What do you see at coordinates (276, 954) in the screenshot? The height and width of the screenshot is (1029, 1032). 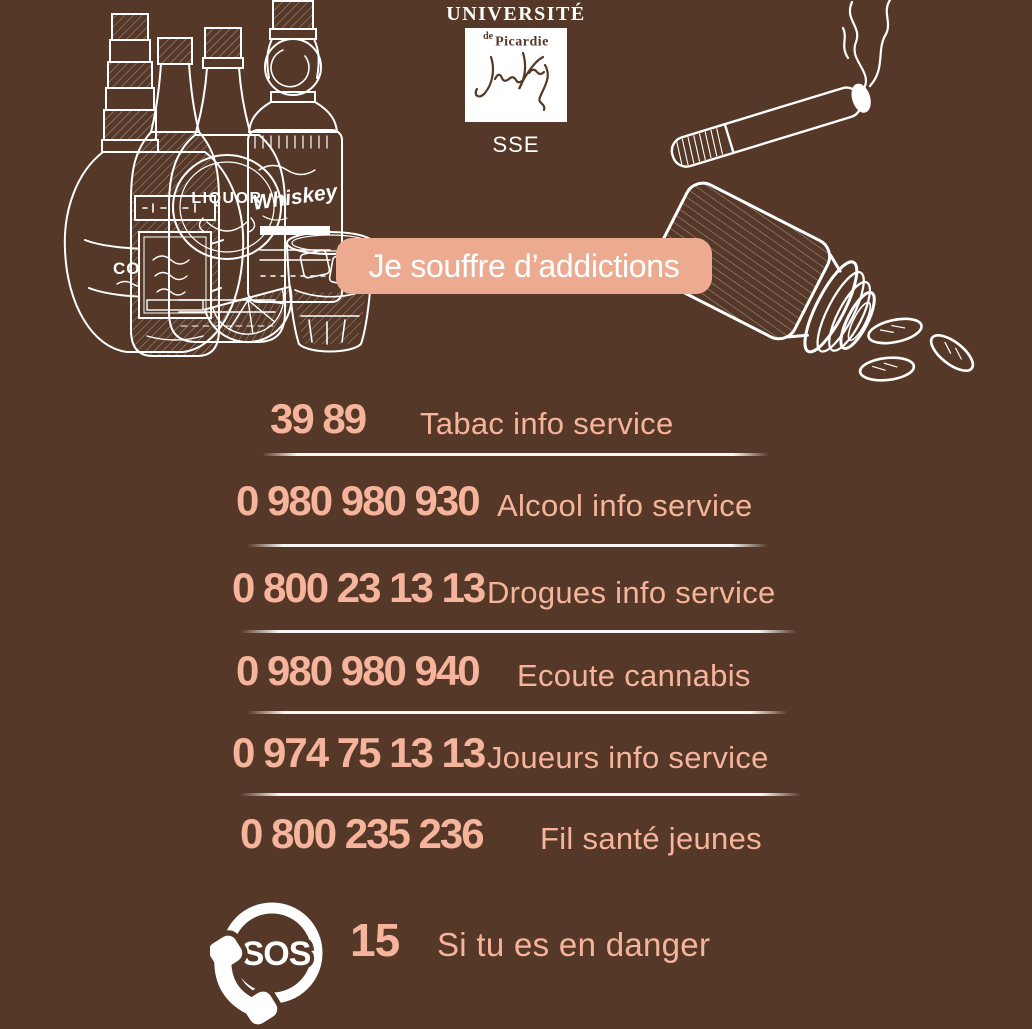 I see `sos-text: SOS` at bounding box center [276, 954].